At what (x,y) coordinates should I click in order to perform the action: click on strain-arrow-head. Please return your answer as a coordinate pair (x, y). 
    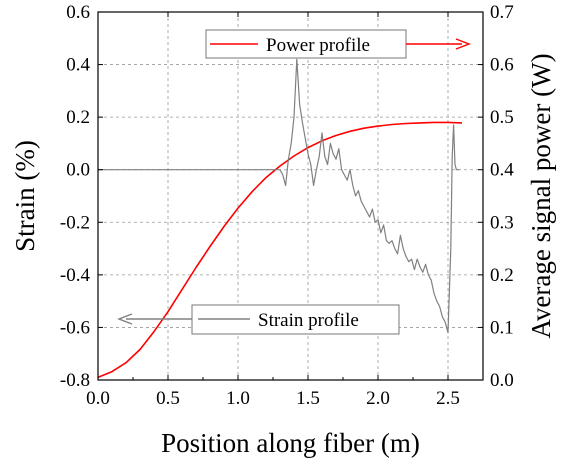
    Looking at the image, I should click on (125, 319).